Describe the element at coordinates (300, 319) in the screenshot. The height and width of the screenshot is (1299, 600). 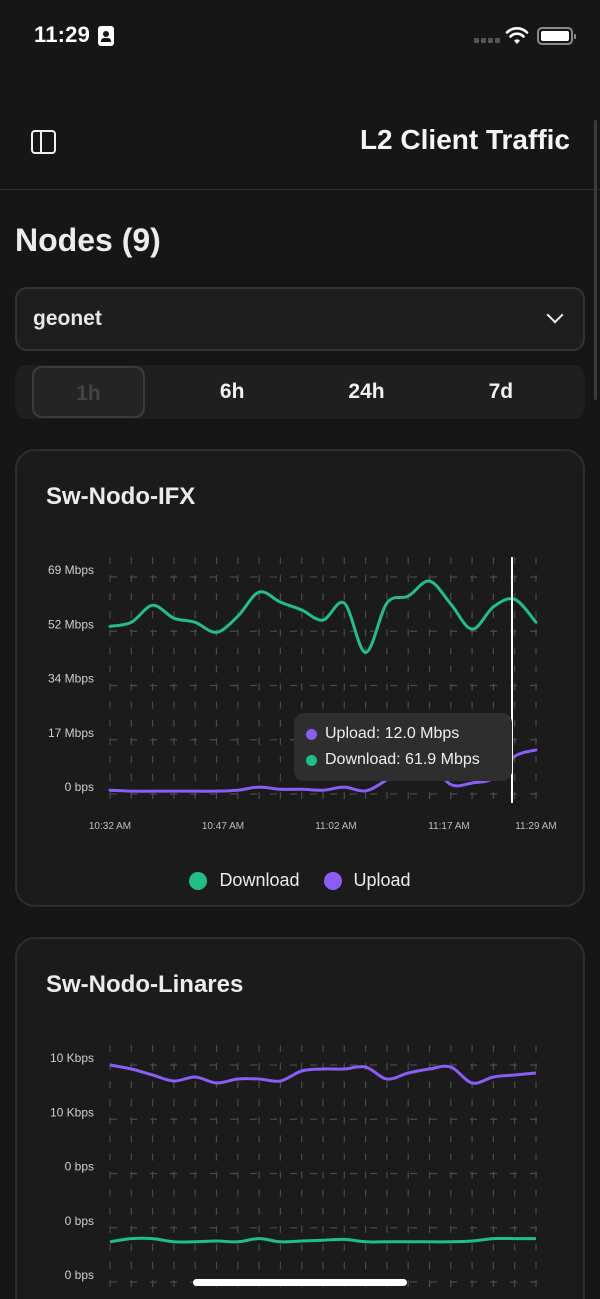
I see `network-select: geonet` at that location.